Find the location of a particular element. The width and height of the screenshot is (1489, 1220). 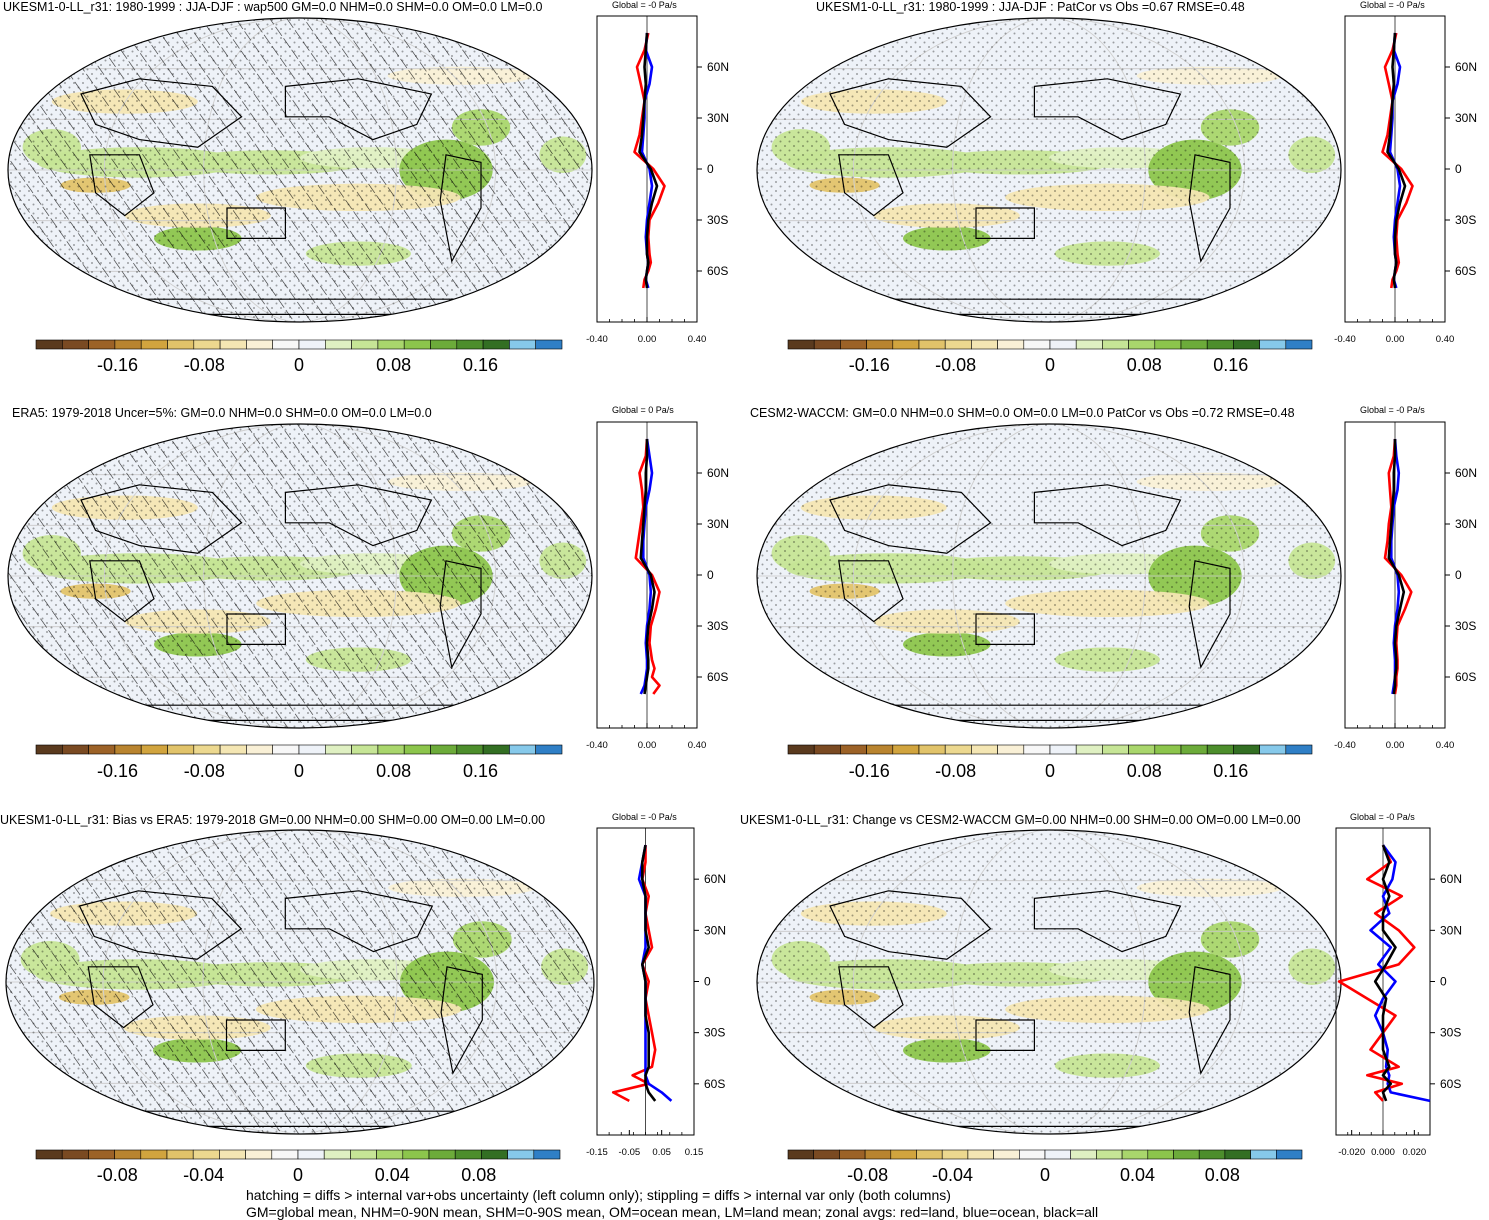

zonal-series-land is located at coordinates (634, 974).